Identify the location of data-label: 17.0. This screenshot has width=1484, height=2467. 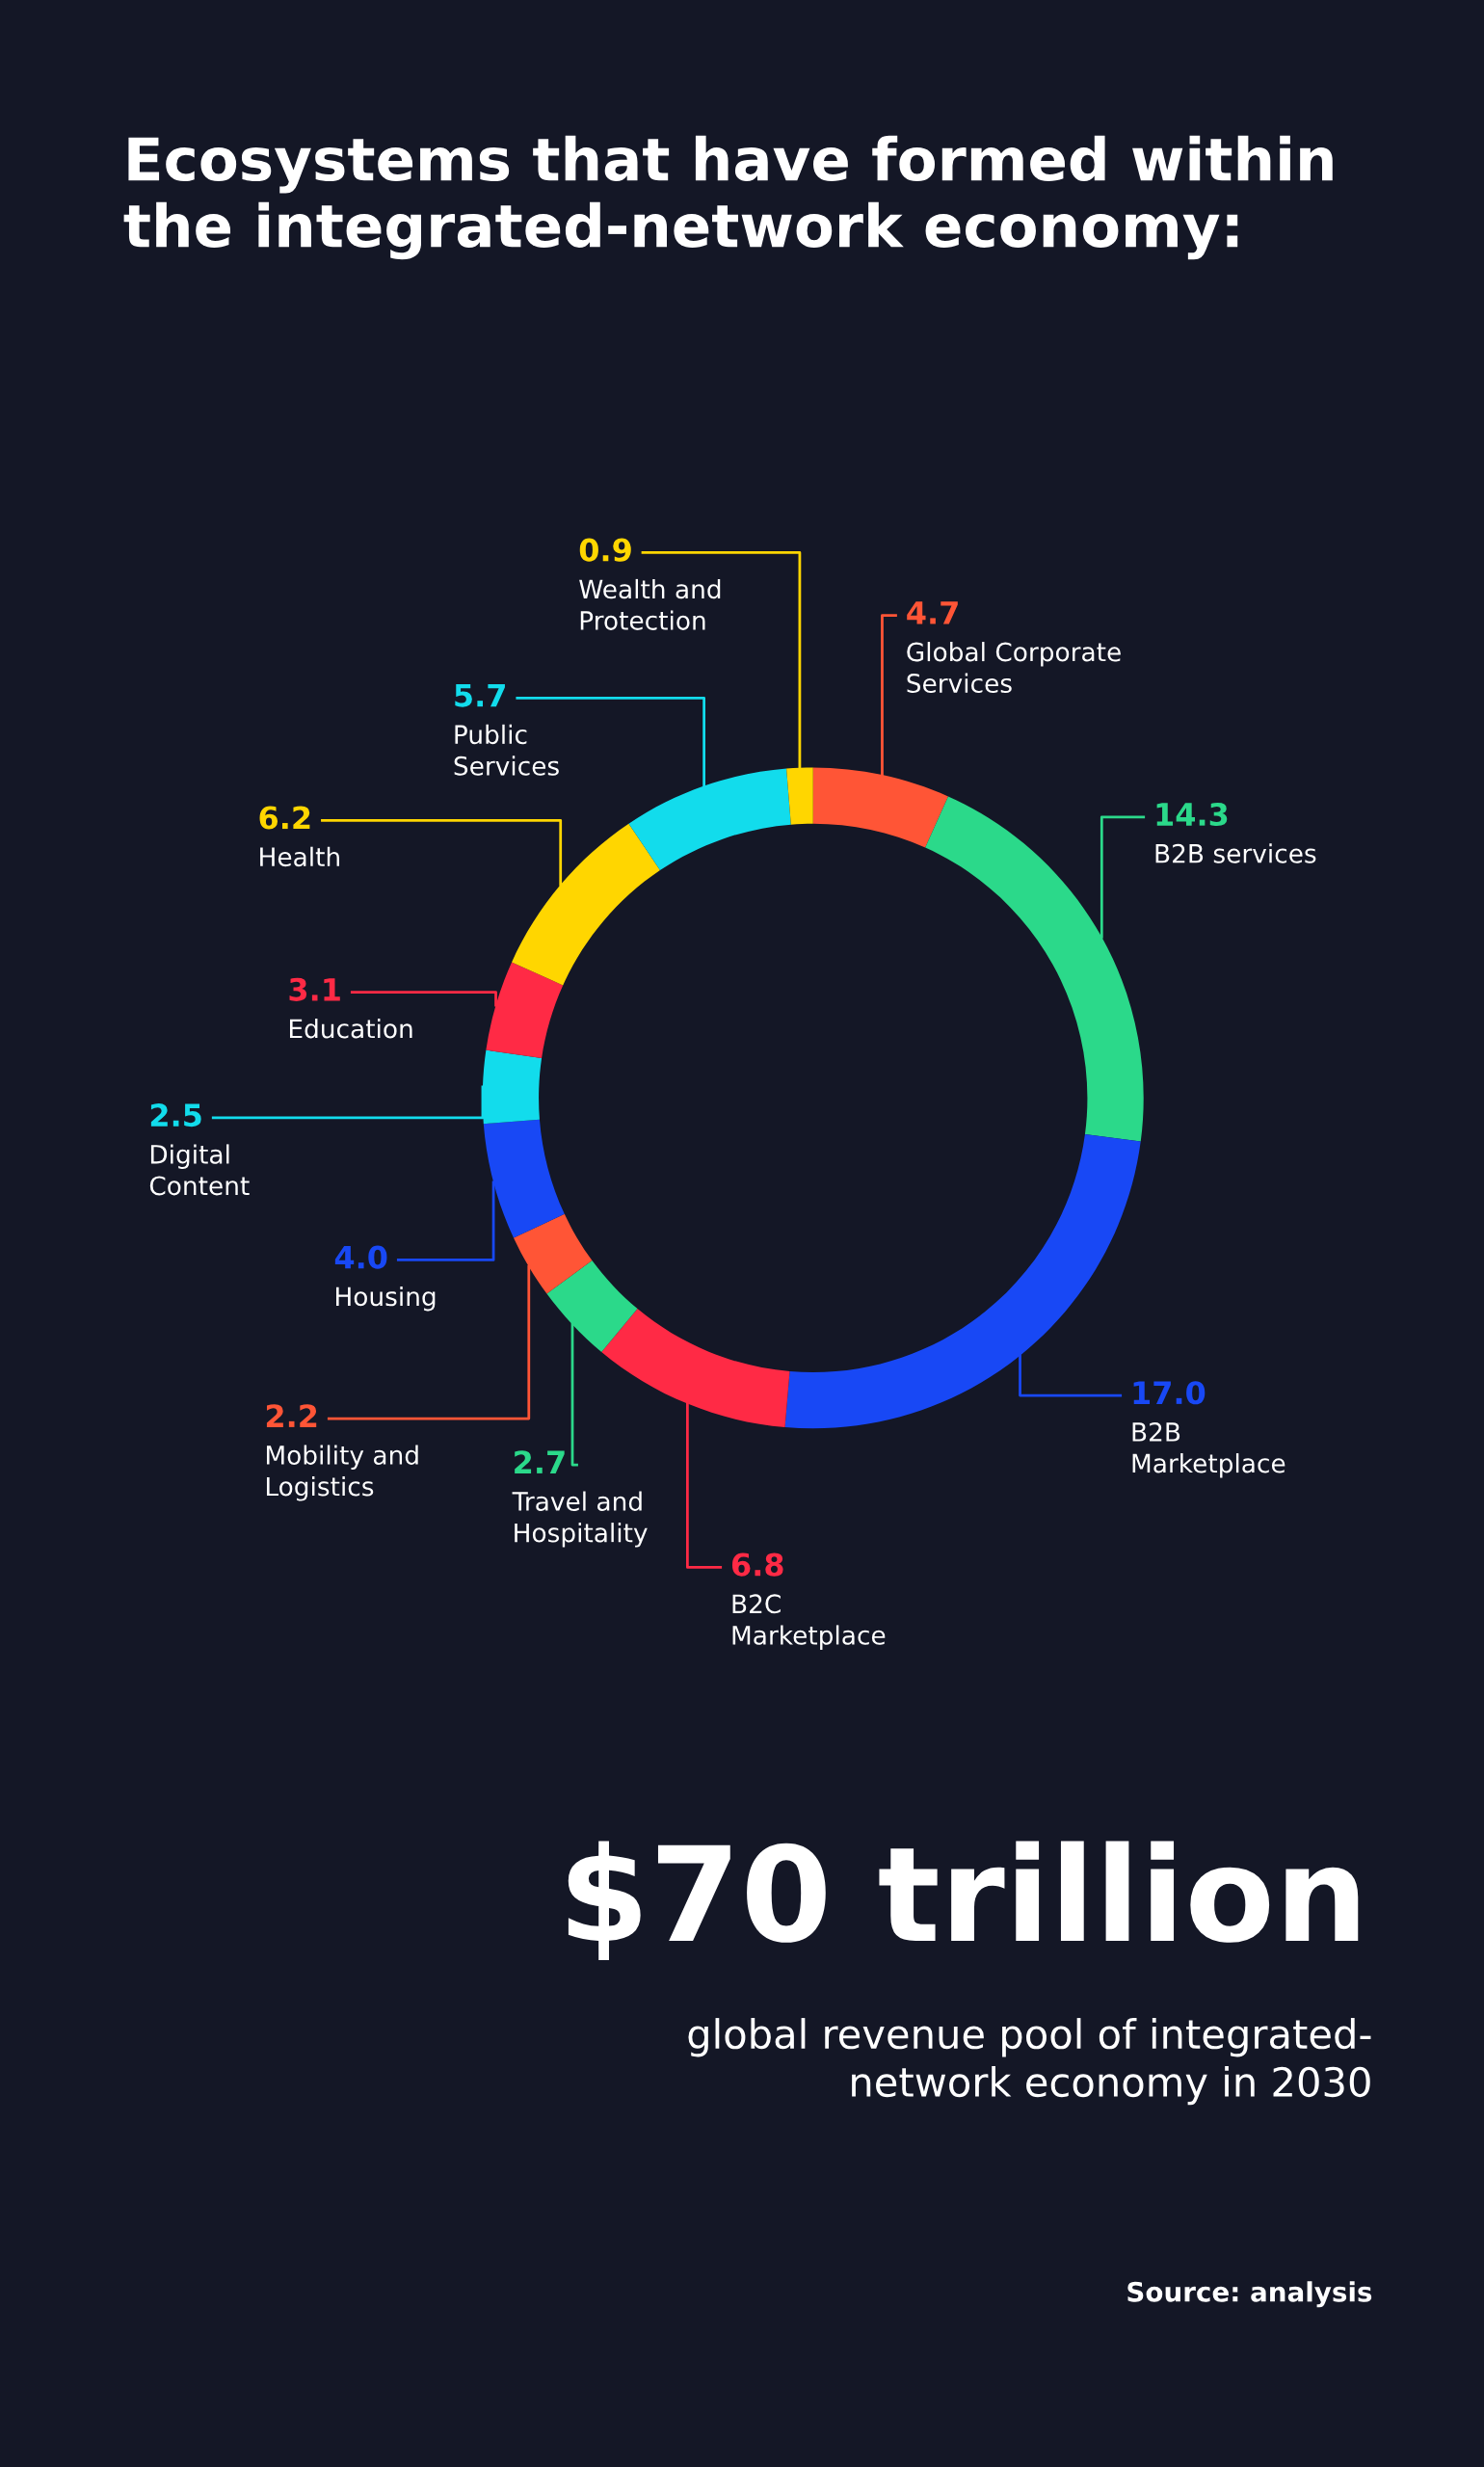
(1169, 1393).